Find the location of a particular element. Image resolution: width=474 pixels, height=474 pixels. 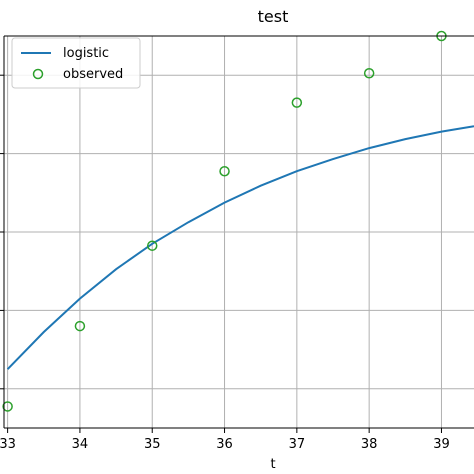

legend-observed-marker-icon is located at coordinates (38, 74).